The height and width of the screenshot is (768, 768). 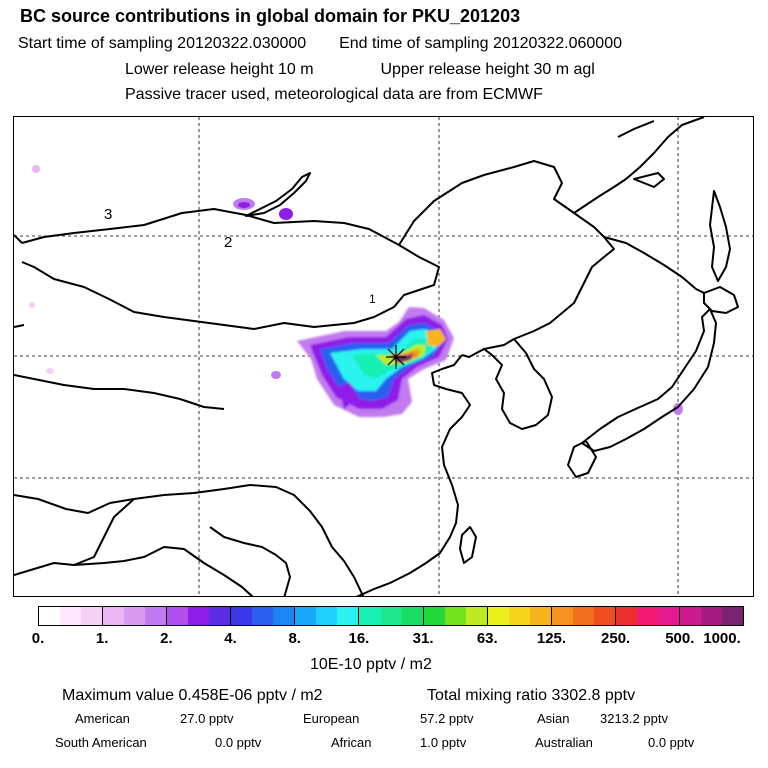 I want to click on south-american-name: South American, so click(x=101, y=742).